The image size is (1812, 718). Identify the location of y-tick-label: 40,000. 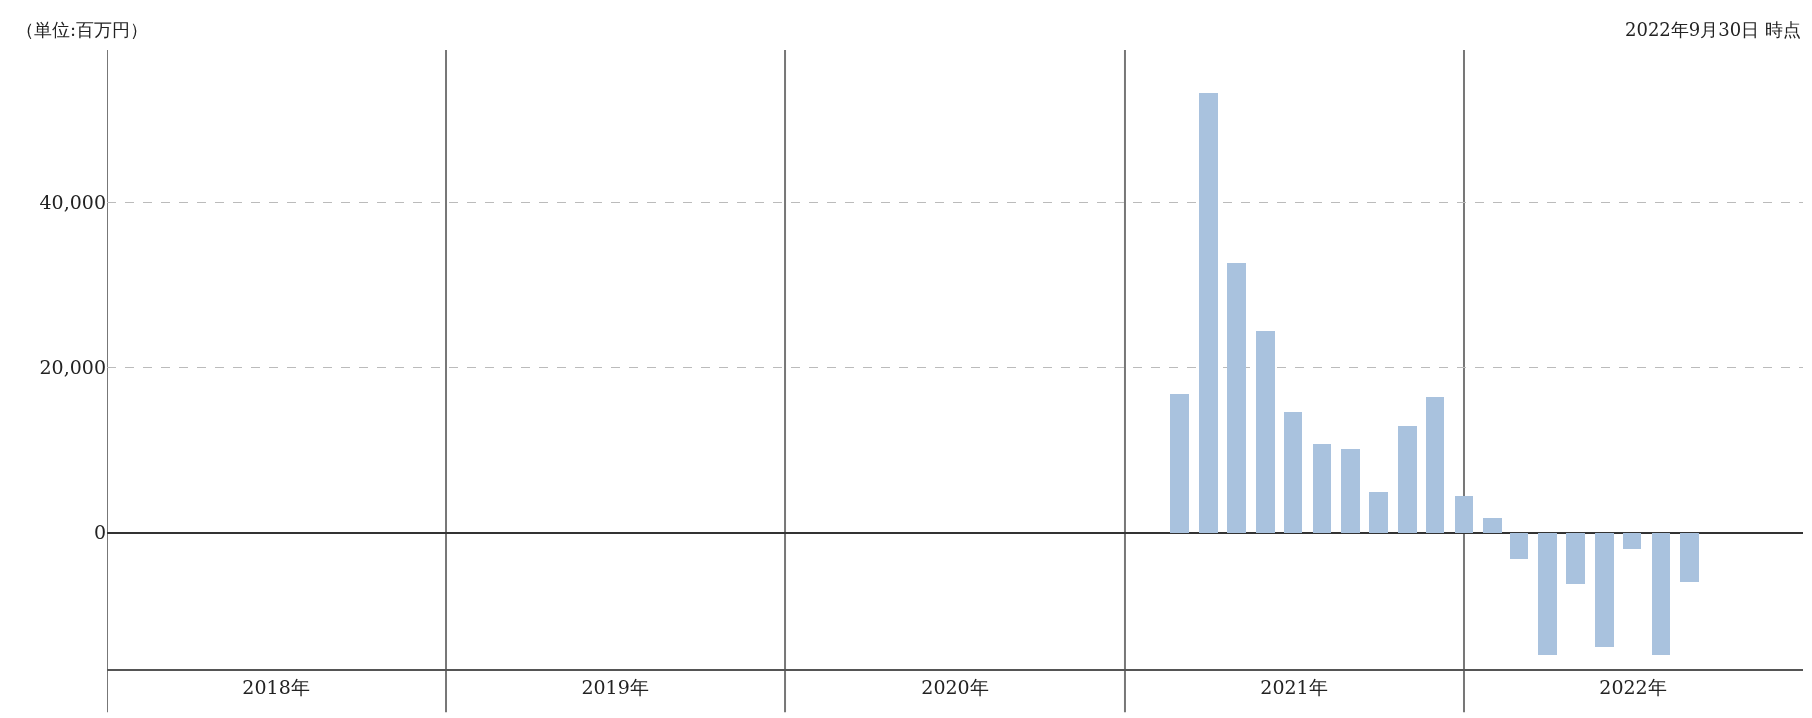
(72, 202).